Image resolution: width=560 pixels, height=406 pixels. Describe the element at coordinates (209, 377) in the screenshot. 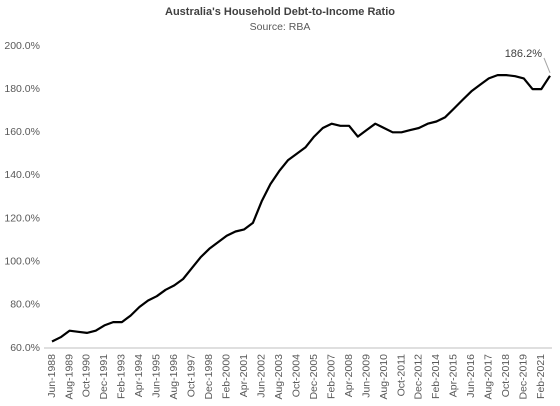

I see `x-tick-label: Dec-1998` at that location.